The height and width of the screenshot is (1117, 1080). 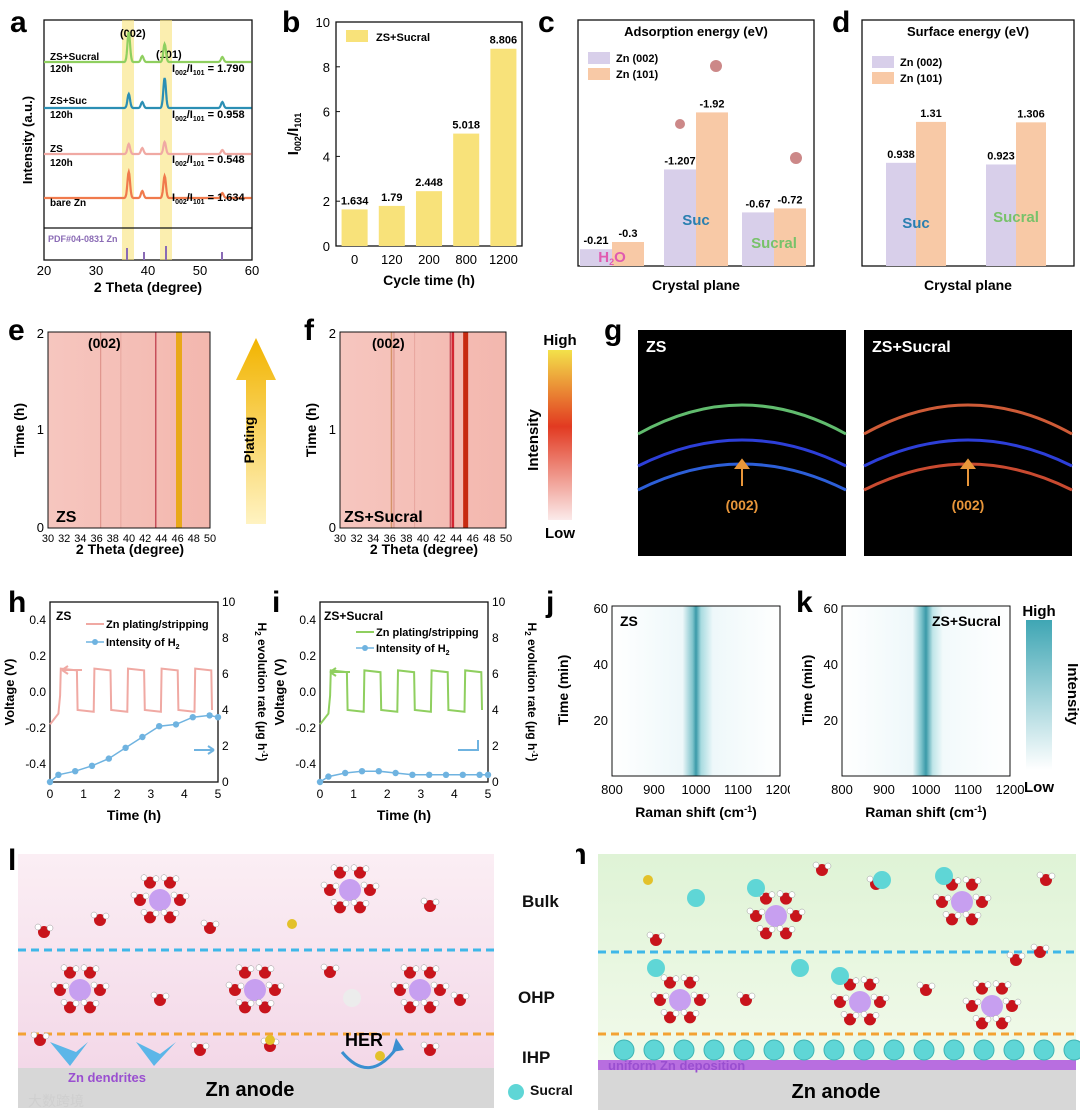 I want to click on xrd-traces, so click(x=148, y=115).